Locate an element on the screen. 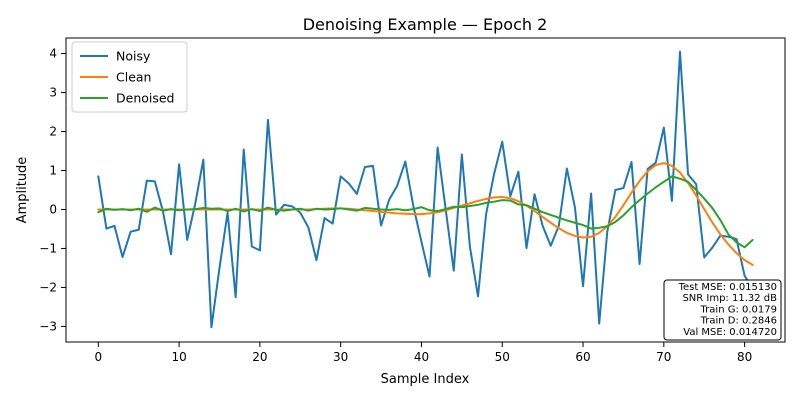  x-tick-label: 0 is located at coordinates (98, 357).